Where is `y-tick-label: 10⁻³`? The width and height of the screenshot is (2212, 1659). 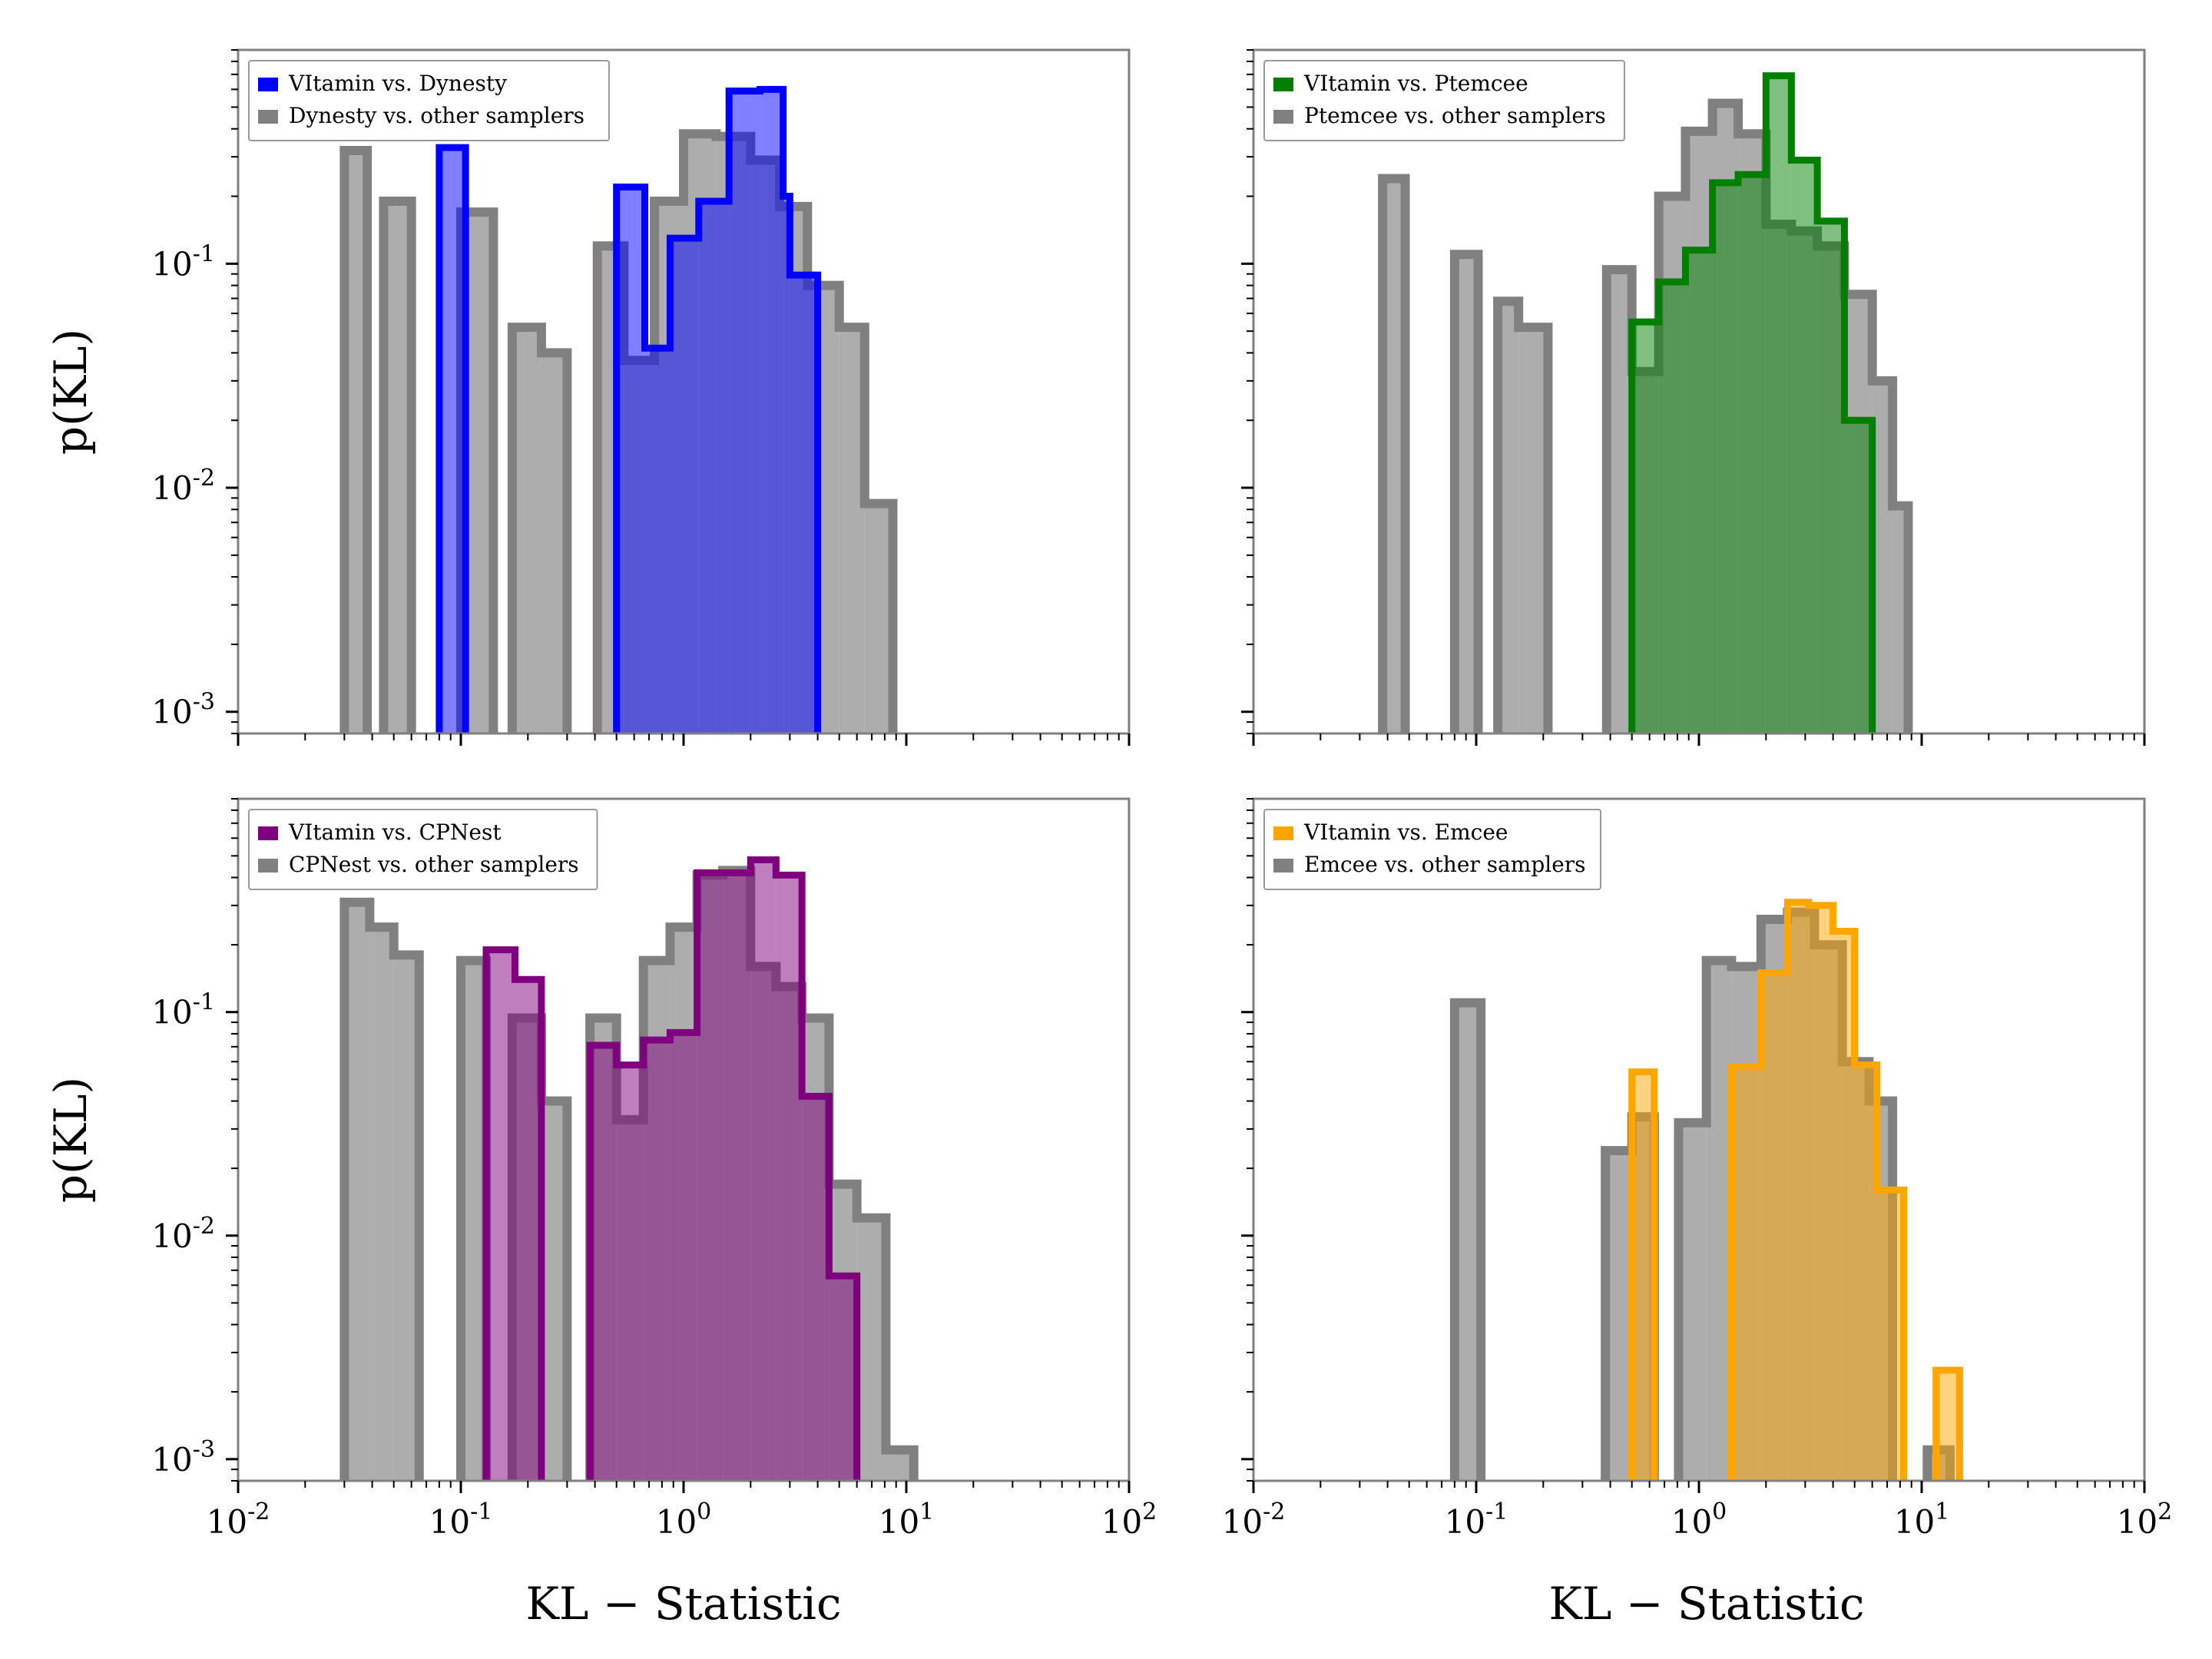 y-tick-label: 10⁻³ is located at coordinates (183, 1457).